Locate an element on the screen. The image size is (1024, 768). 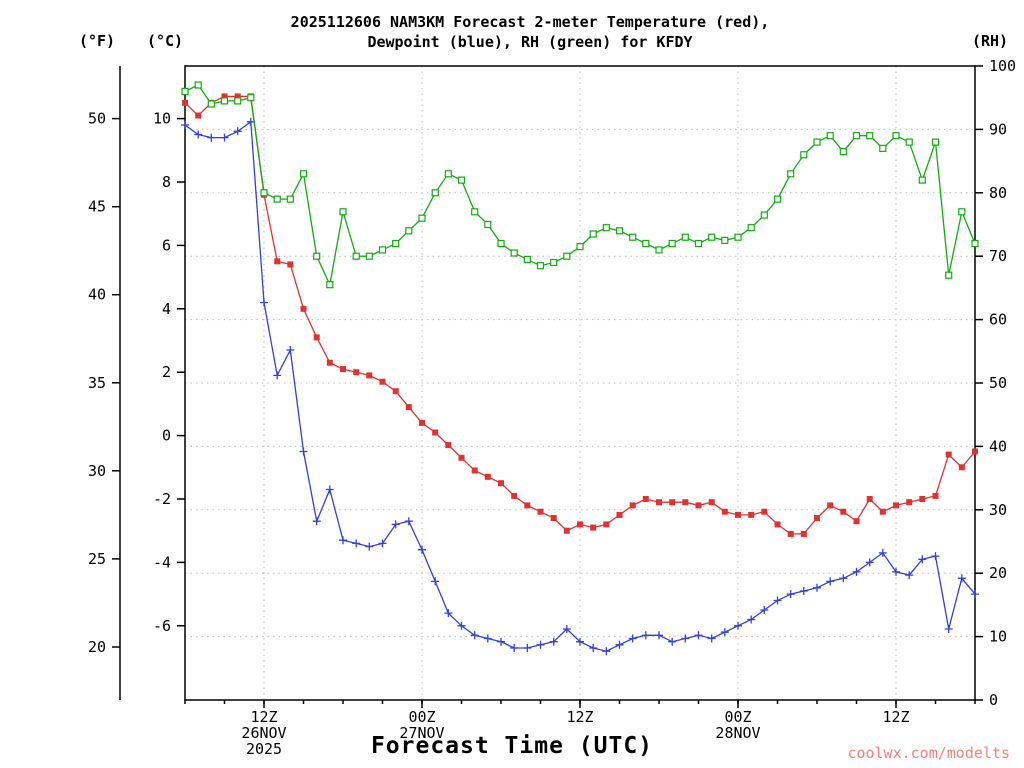
x-axis-title: Forecast Time (UTC) is located at coordinates (512, 746).